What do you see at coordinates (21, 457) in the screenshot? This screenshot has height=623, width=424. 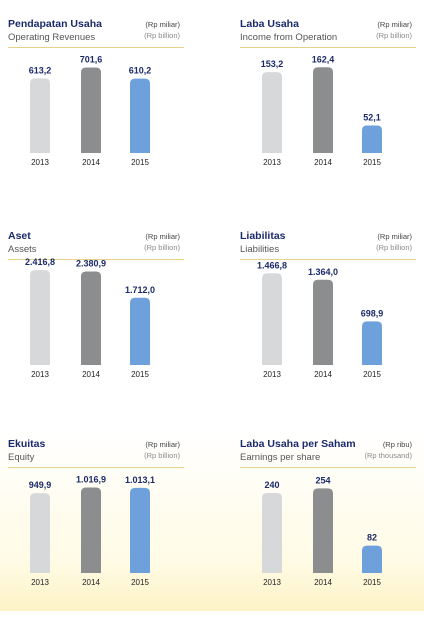 I see `chart-subtitle: Equity` at bounding box center [21, 457].